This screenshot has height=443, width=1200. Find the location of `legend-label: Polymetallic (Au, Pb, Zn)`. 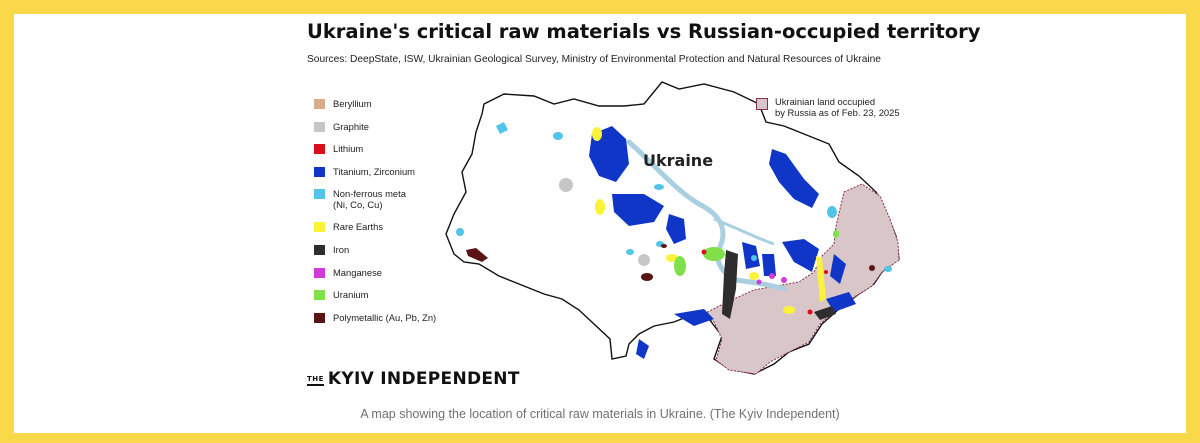

legend-label: Polymetallic (Au, Pb, Zn) is located at coordinates (385, 317).